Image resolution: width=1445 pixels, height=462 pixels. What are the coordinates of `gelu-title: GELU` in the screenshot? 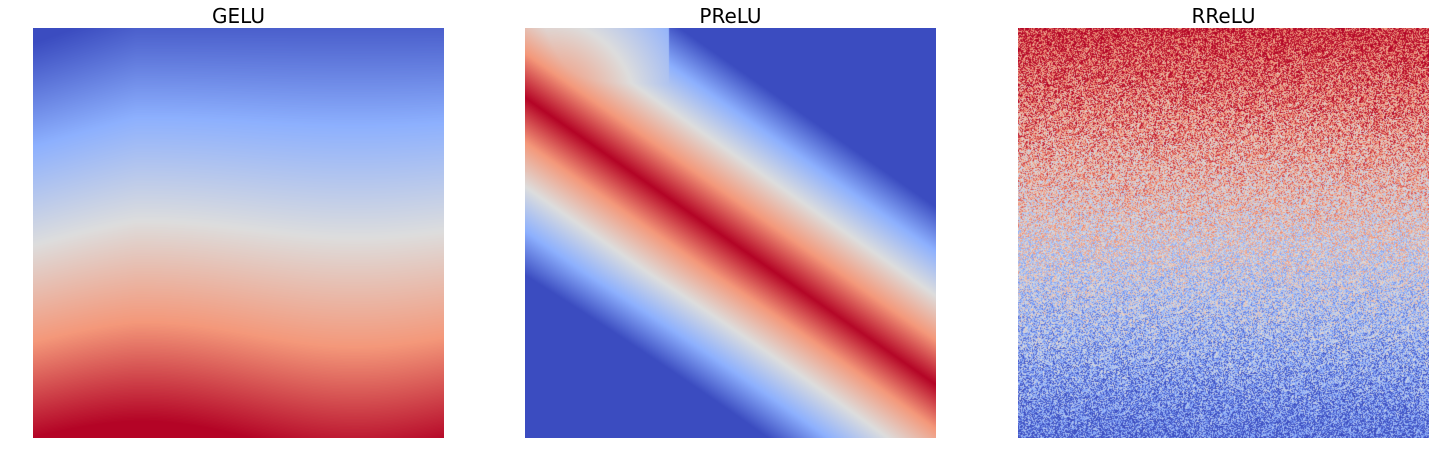 It's located at (238, 16).